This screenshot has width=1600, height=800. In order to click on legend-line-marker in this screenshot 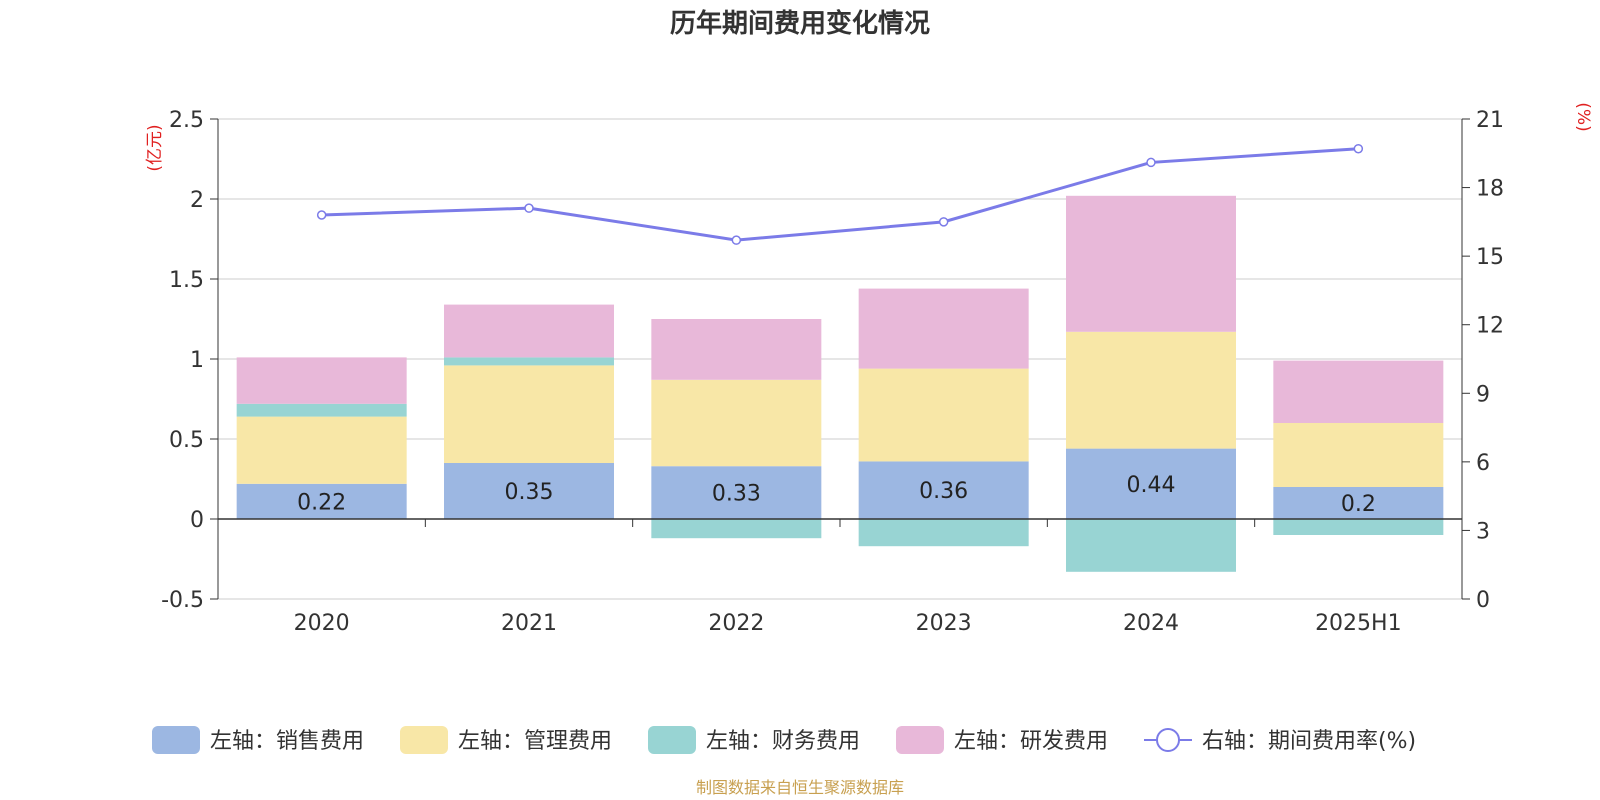, I will do `click(1168, 740)`.